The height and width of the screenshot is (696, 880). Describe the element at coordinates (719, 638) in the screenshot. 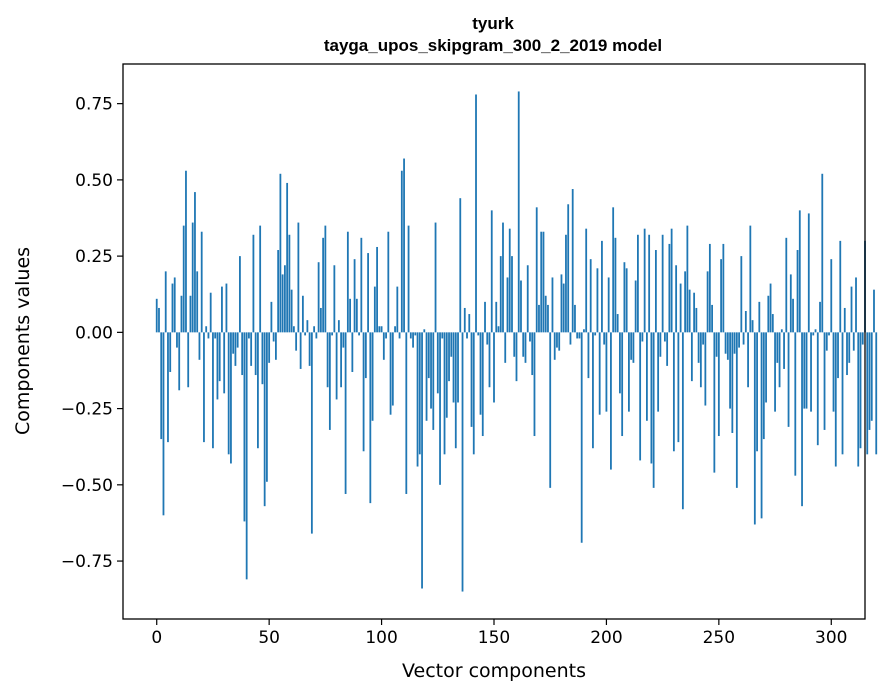

I see `x-tick-label: 250` at that location.